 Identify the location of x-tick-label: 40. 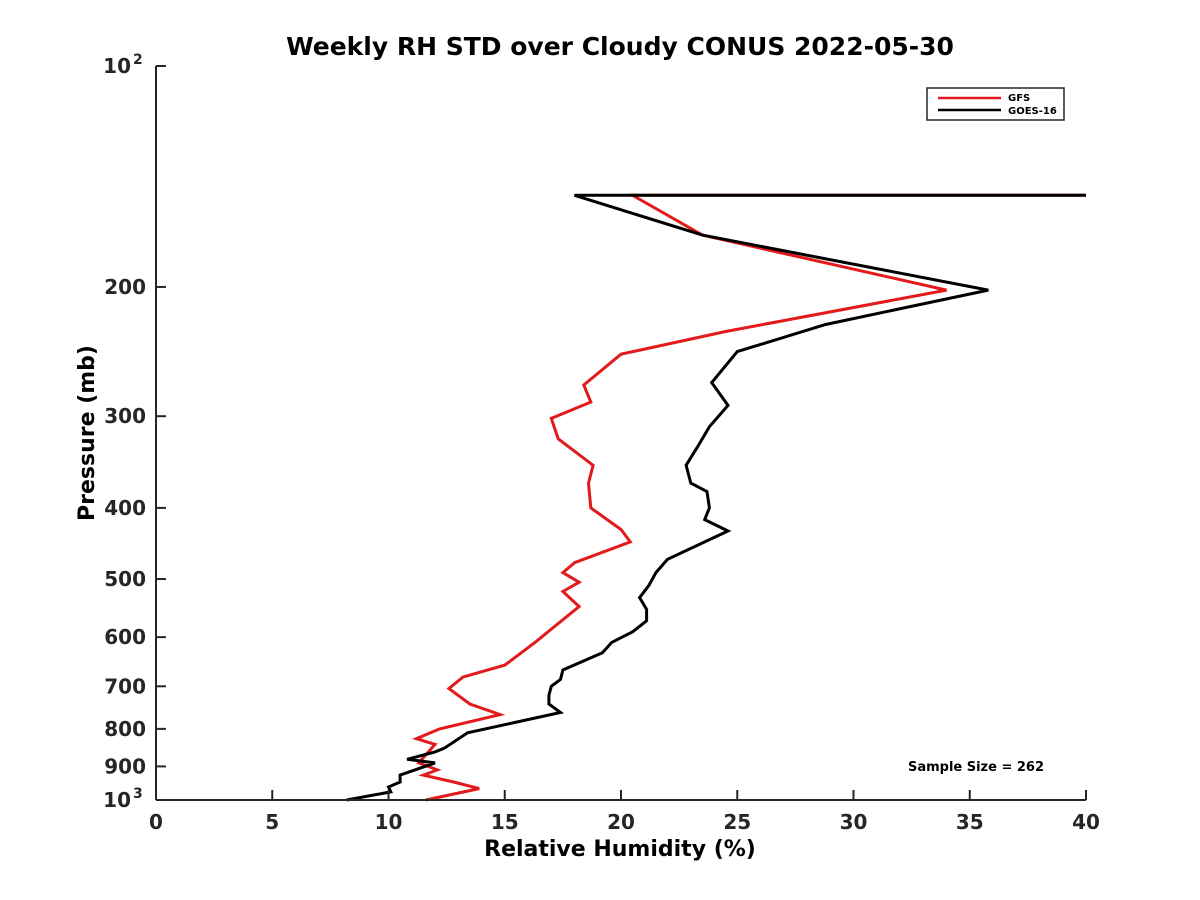
(1086, 822).